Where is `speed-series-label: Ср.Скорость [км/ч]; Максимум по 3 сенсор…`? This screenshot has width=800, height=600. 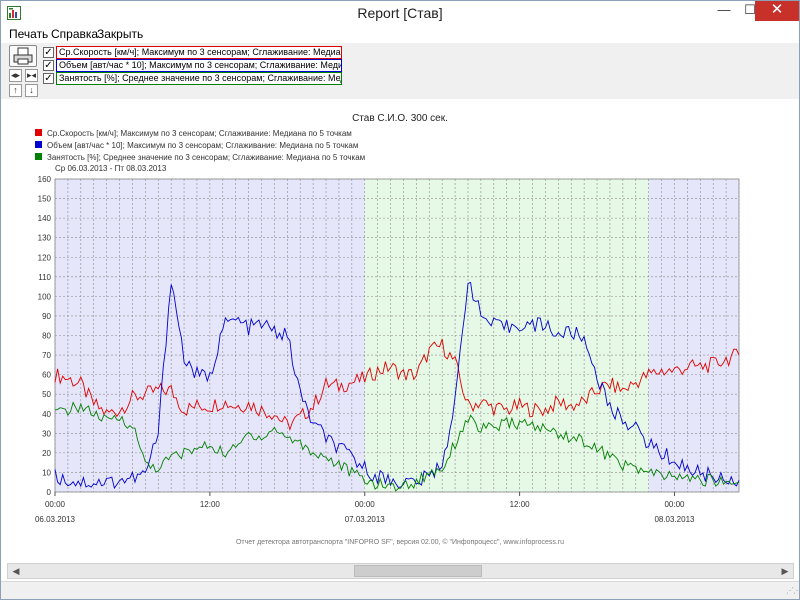
speed-series-label: Ср.Скорость [км/ч]; Максимум по 3 сенсор… is located at coordinates (199, 52).